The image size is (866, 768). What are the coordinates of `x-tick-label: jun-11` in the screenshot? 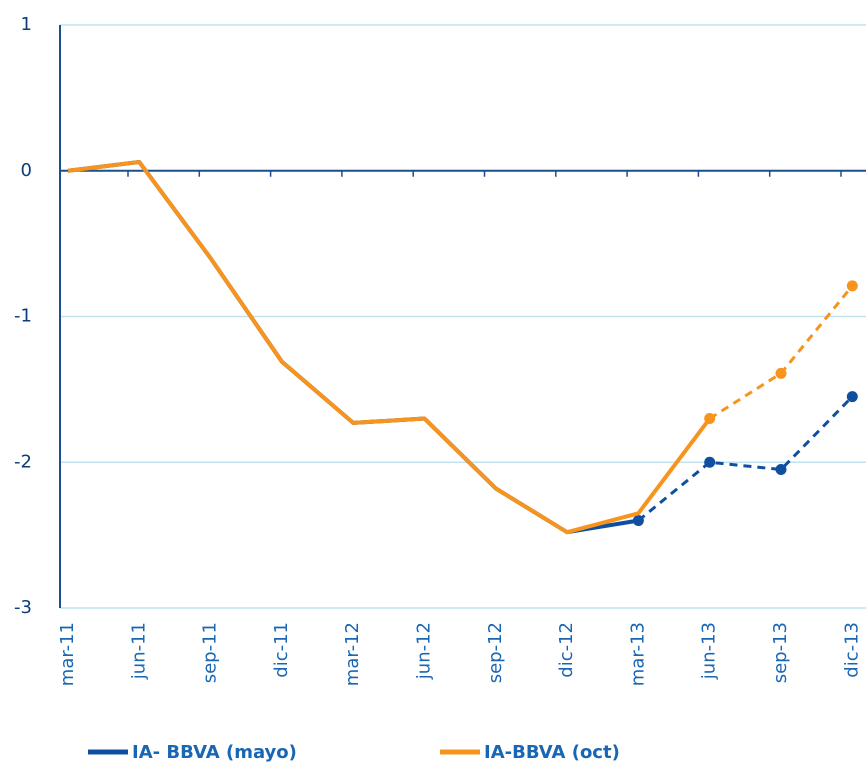 It's located at (138, 651).